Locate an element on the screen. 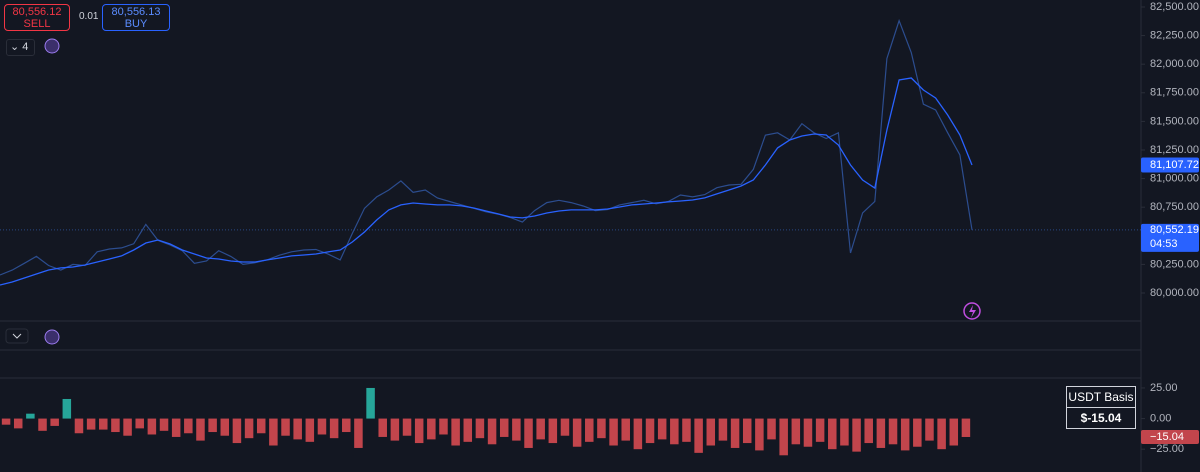 This screenshot has width=1200, height=472. sell-button: 80,556.12 SELL is located at coordinates (37, 17).